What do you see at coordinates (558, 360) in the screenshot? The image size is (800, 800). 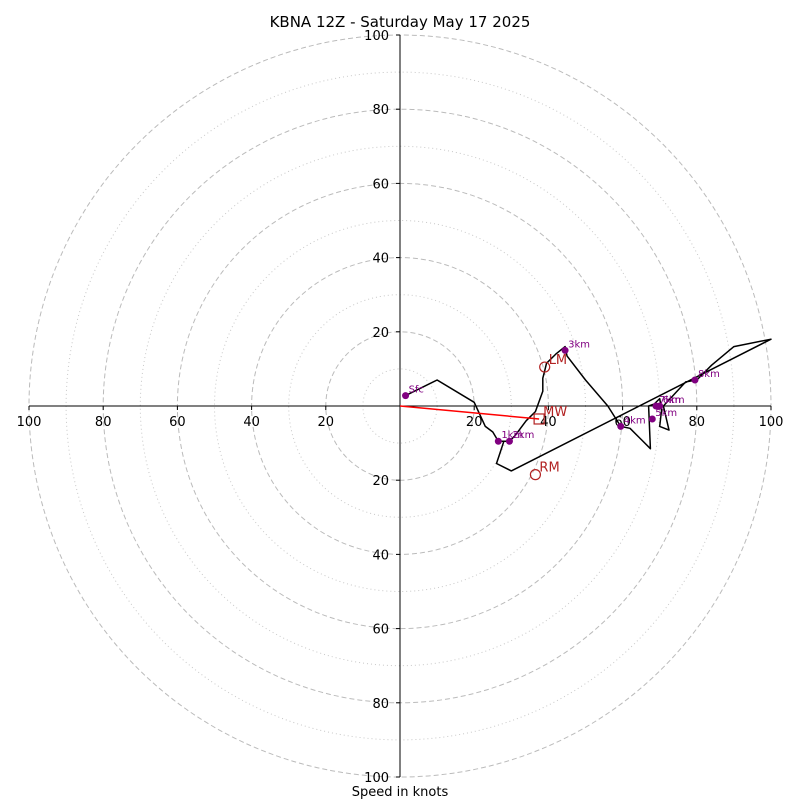 I see `left-mover-label: LM` at bounding box center [558, 360].